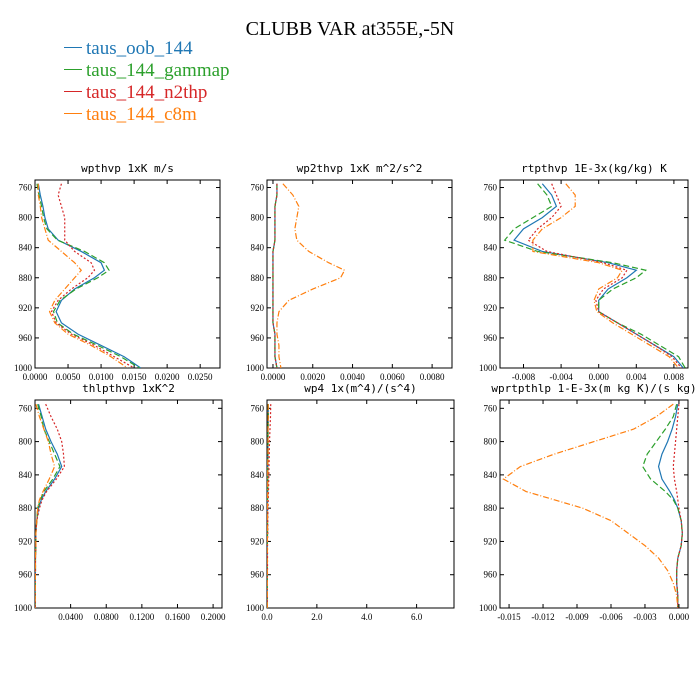  I want to click on x-tick-label: -0.012, so click(542, 617).